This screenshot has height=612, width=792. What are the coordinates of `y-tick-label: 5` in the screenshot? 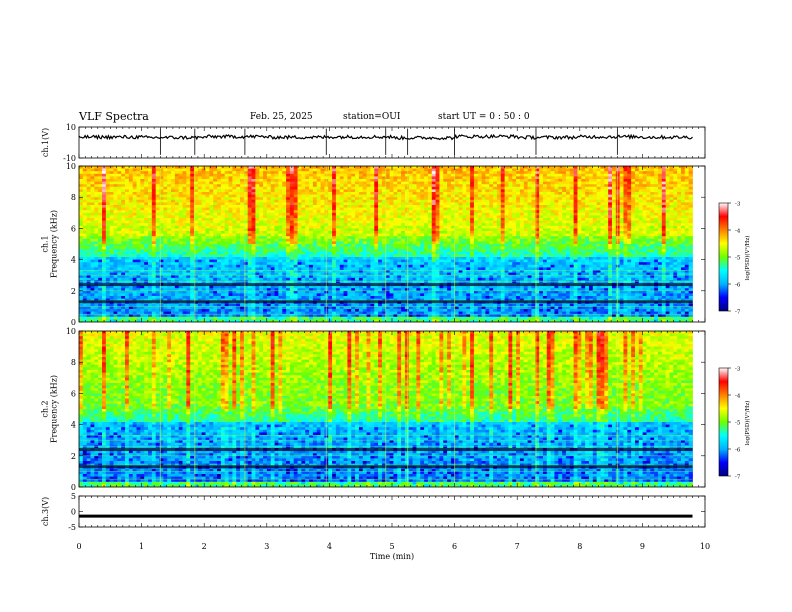 It's located at (73, 496).